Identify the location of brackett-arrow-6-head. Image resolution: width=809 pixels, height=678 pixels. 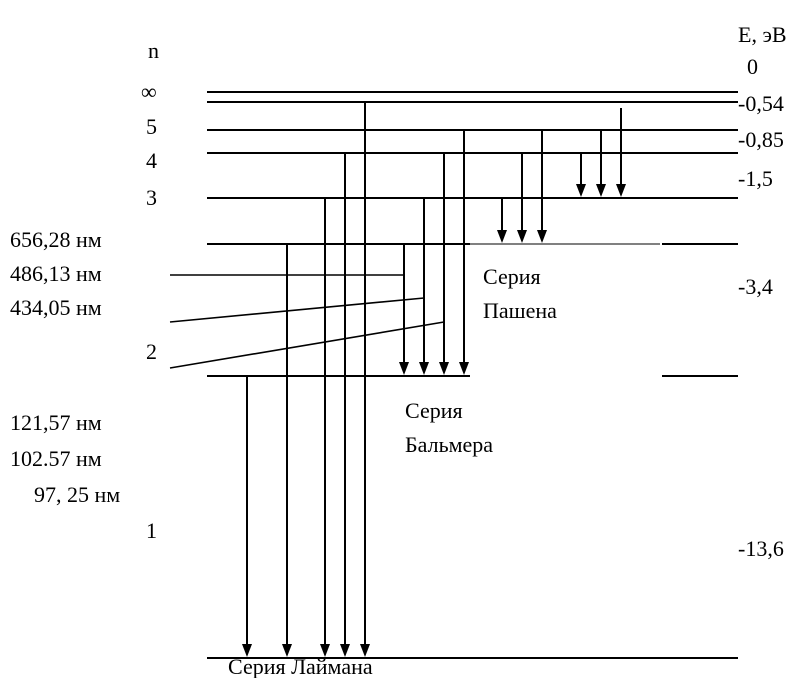
(601, 190).